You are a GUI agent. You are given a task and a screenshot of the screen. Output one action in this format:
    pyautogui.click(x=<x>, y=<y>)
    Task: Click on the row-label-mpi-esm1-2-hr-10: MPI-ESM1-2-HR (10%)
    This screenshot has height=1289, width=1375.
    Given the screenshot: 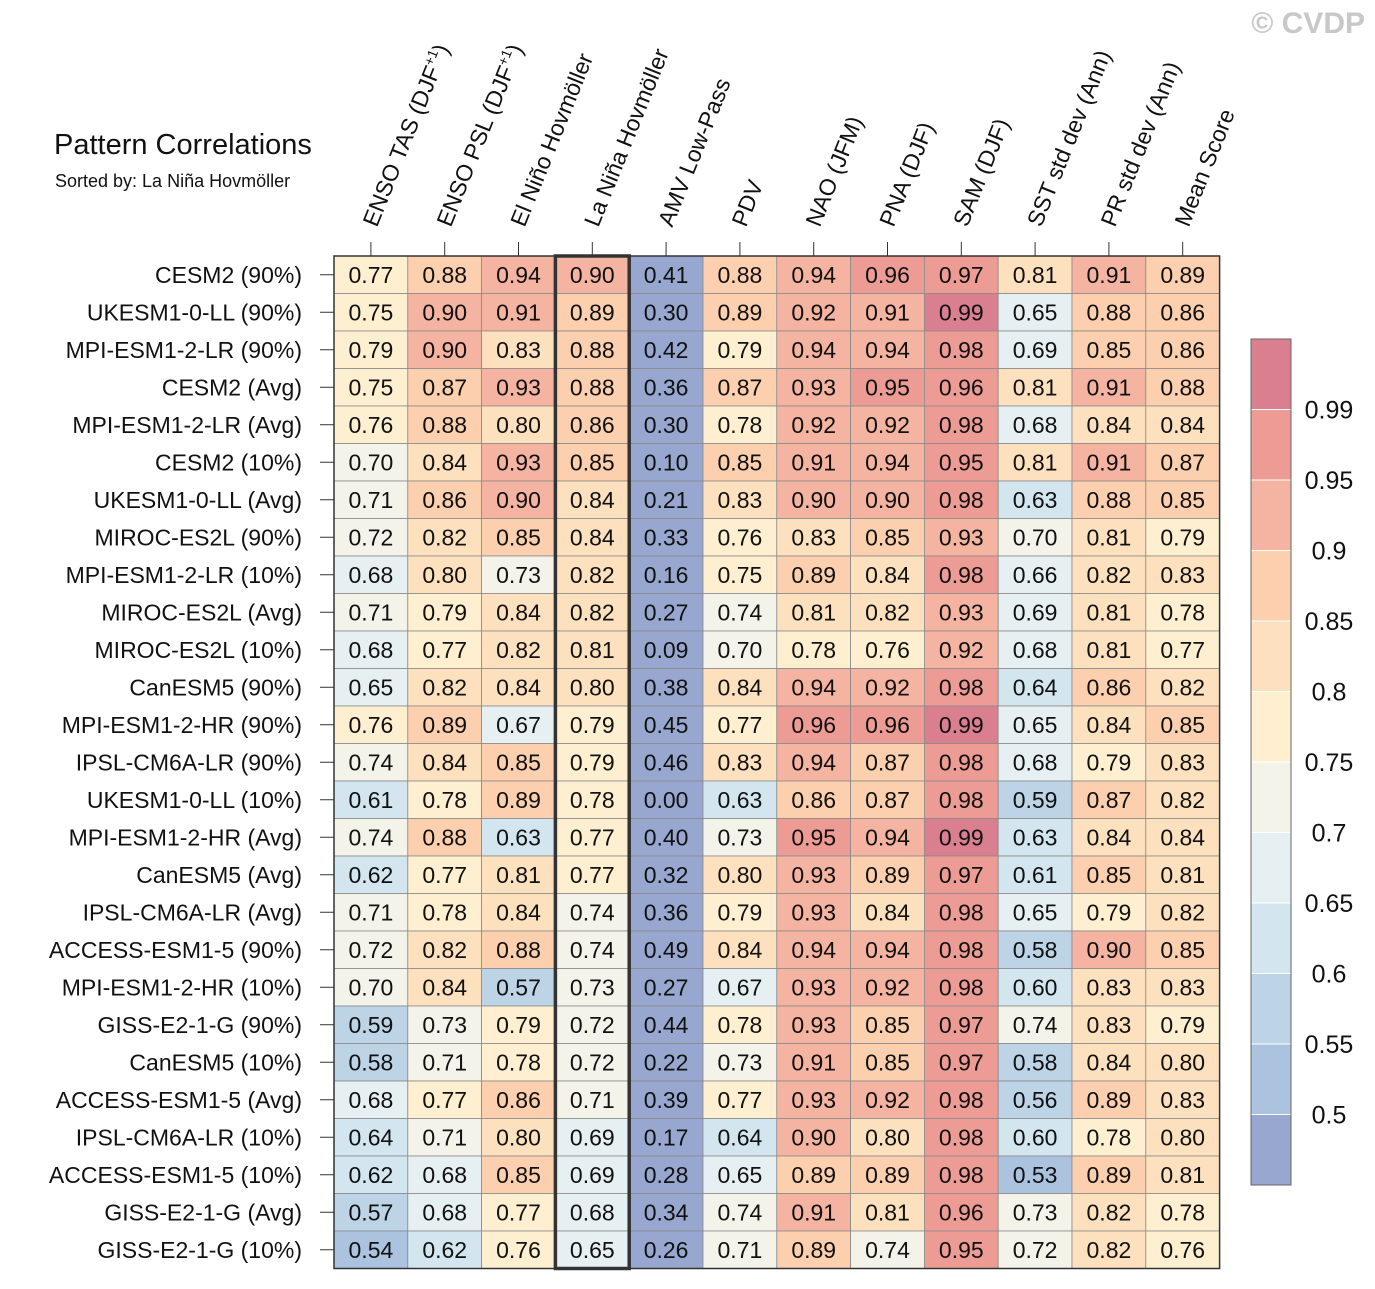 What is the action you would take?
    pyautogui.click(x=182, y=987)
    